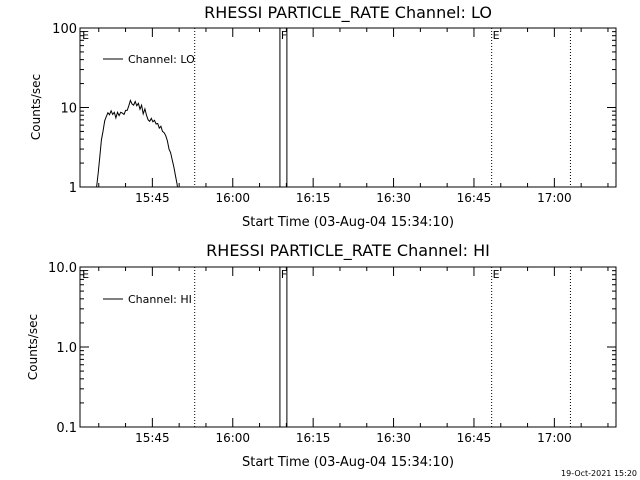 Image resolution: width=640 pixels, height=480 pixels. I want to click on y-tick-label: 1, so click(73, 188).